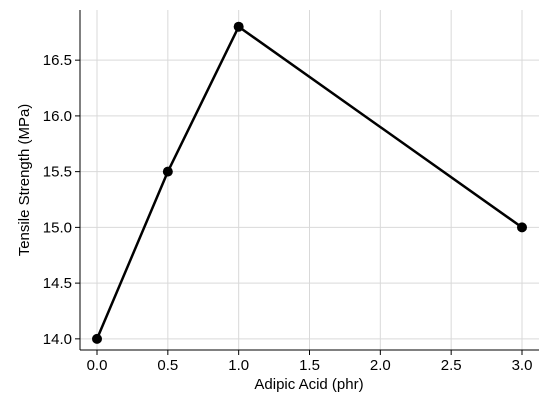 This screenshot has height=398, width=539. Describe the element at coordinates (309, 365) in the screenshot. I see `x-tick-label: 1.5` at that location.